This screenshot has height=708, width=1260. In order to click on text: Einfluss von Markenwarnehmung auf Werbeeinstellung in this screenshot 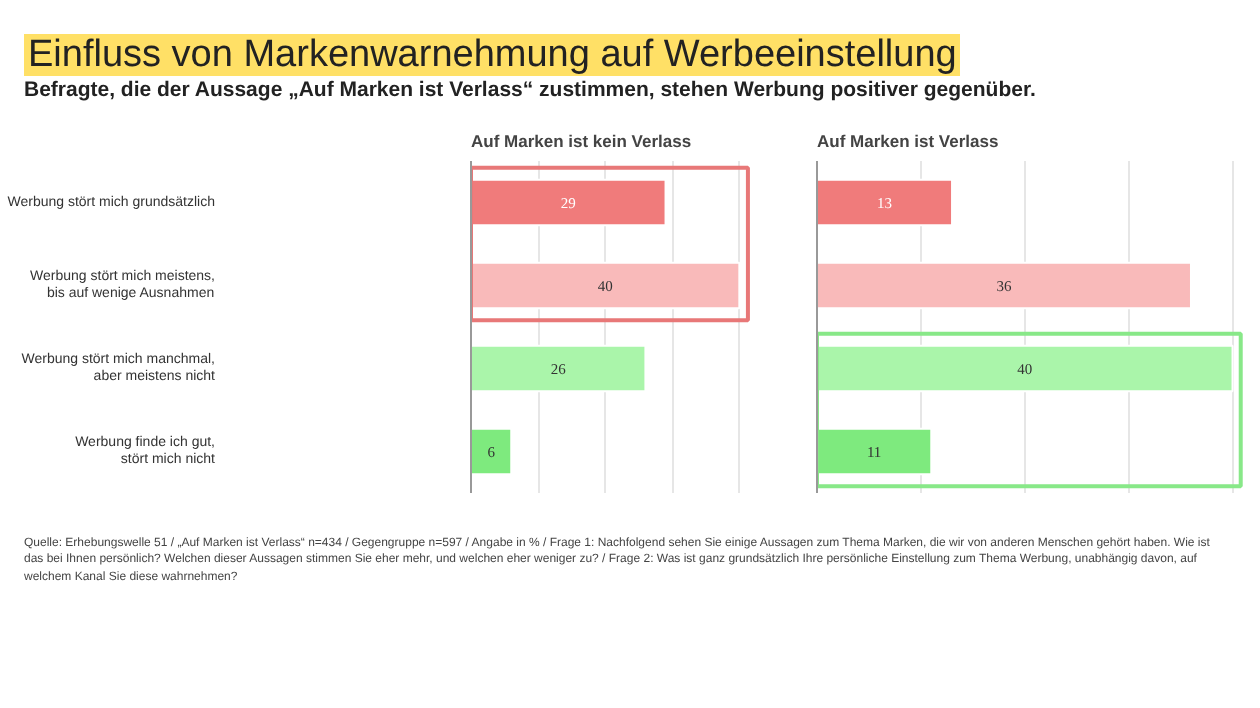, I will do `click(492, 55)`.